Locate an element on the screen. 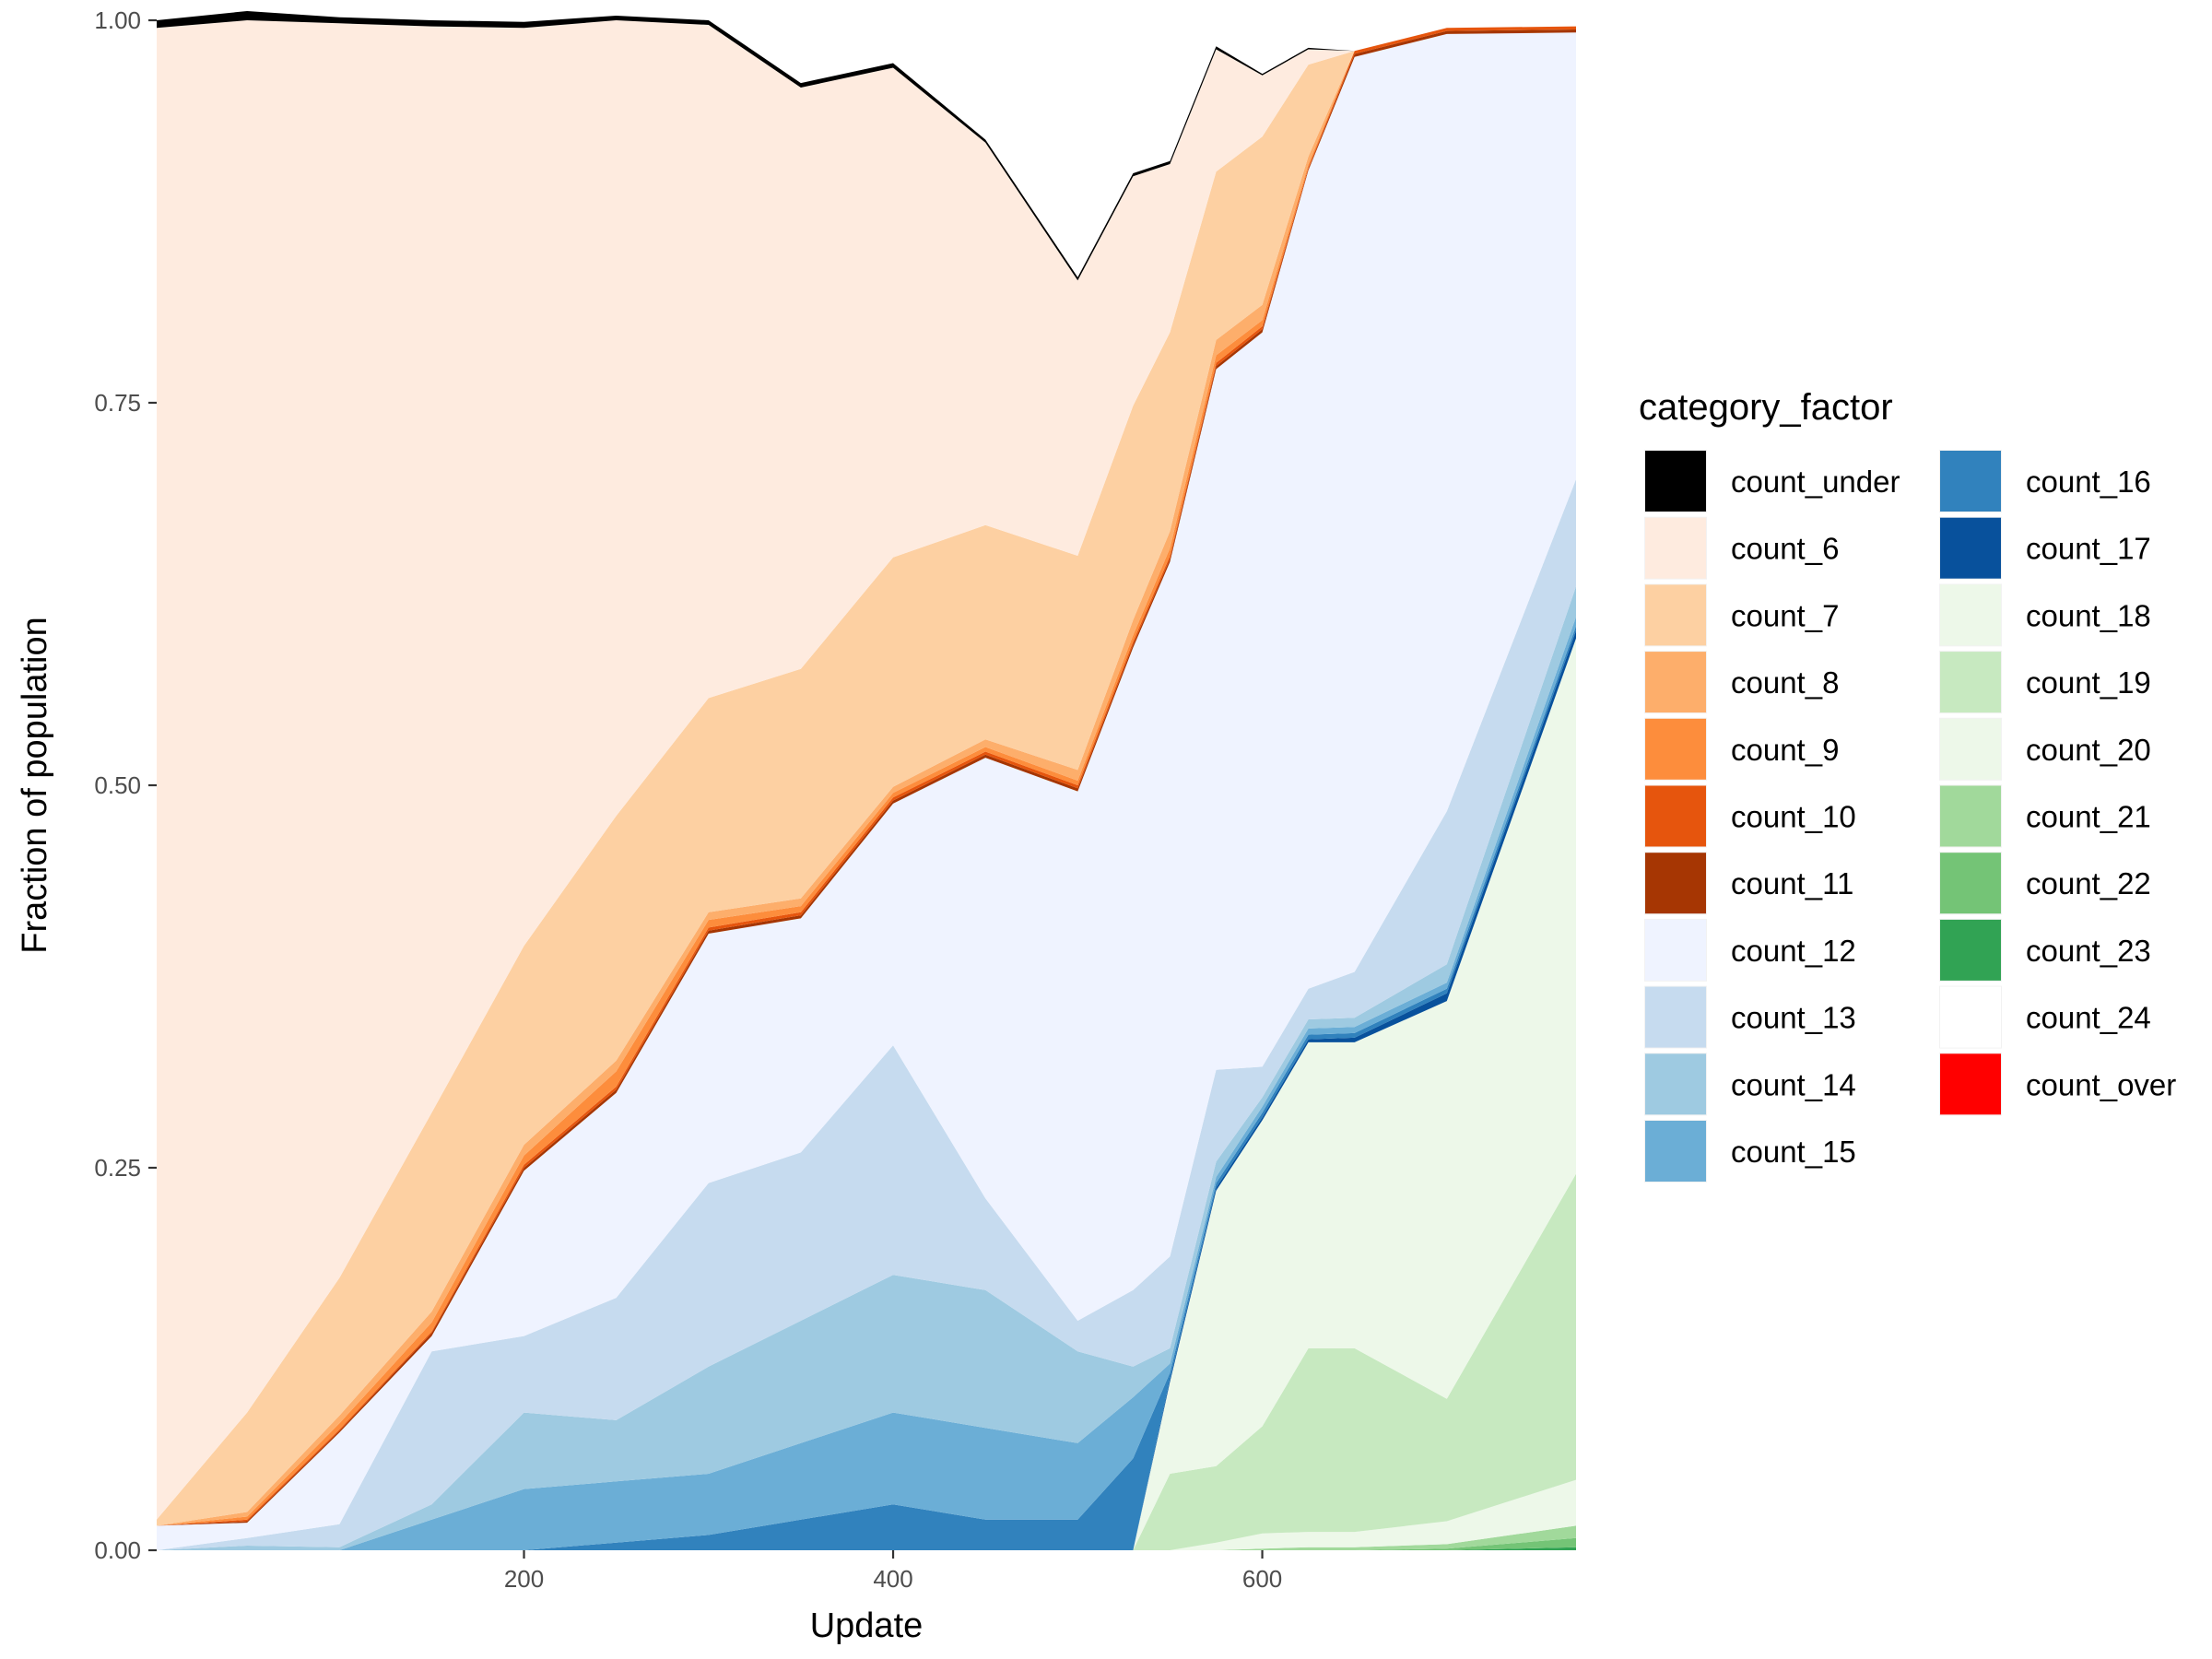 The image size is (2212, 1659). legend-item-count-24: count_24 is located at coordinates (2045, 1017).